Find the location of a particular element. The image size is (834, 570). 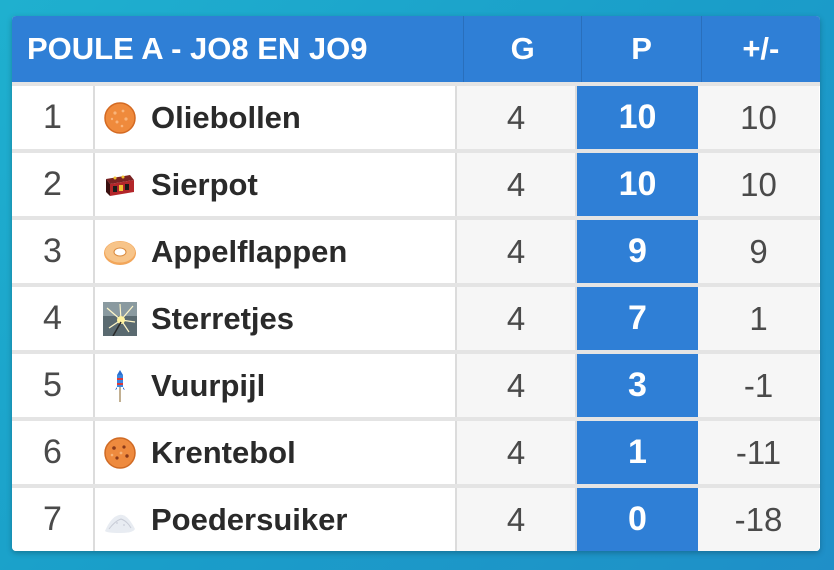

column-header-games: G is located at coordinates (523, 49).